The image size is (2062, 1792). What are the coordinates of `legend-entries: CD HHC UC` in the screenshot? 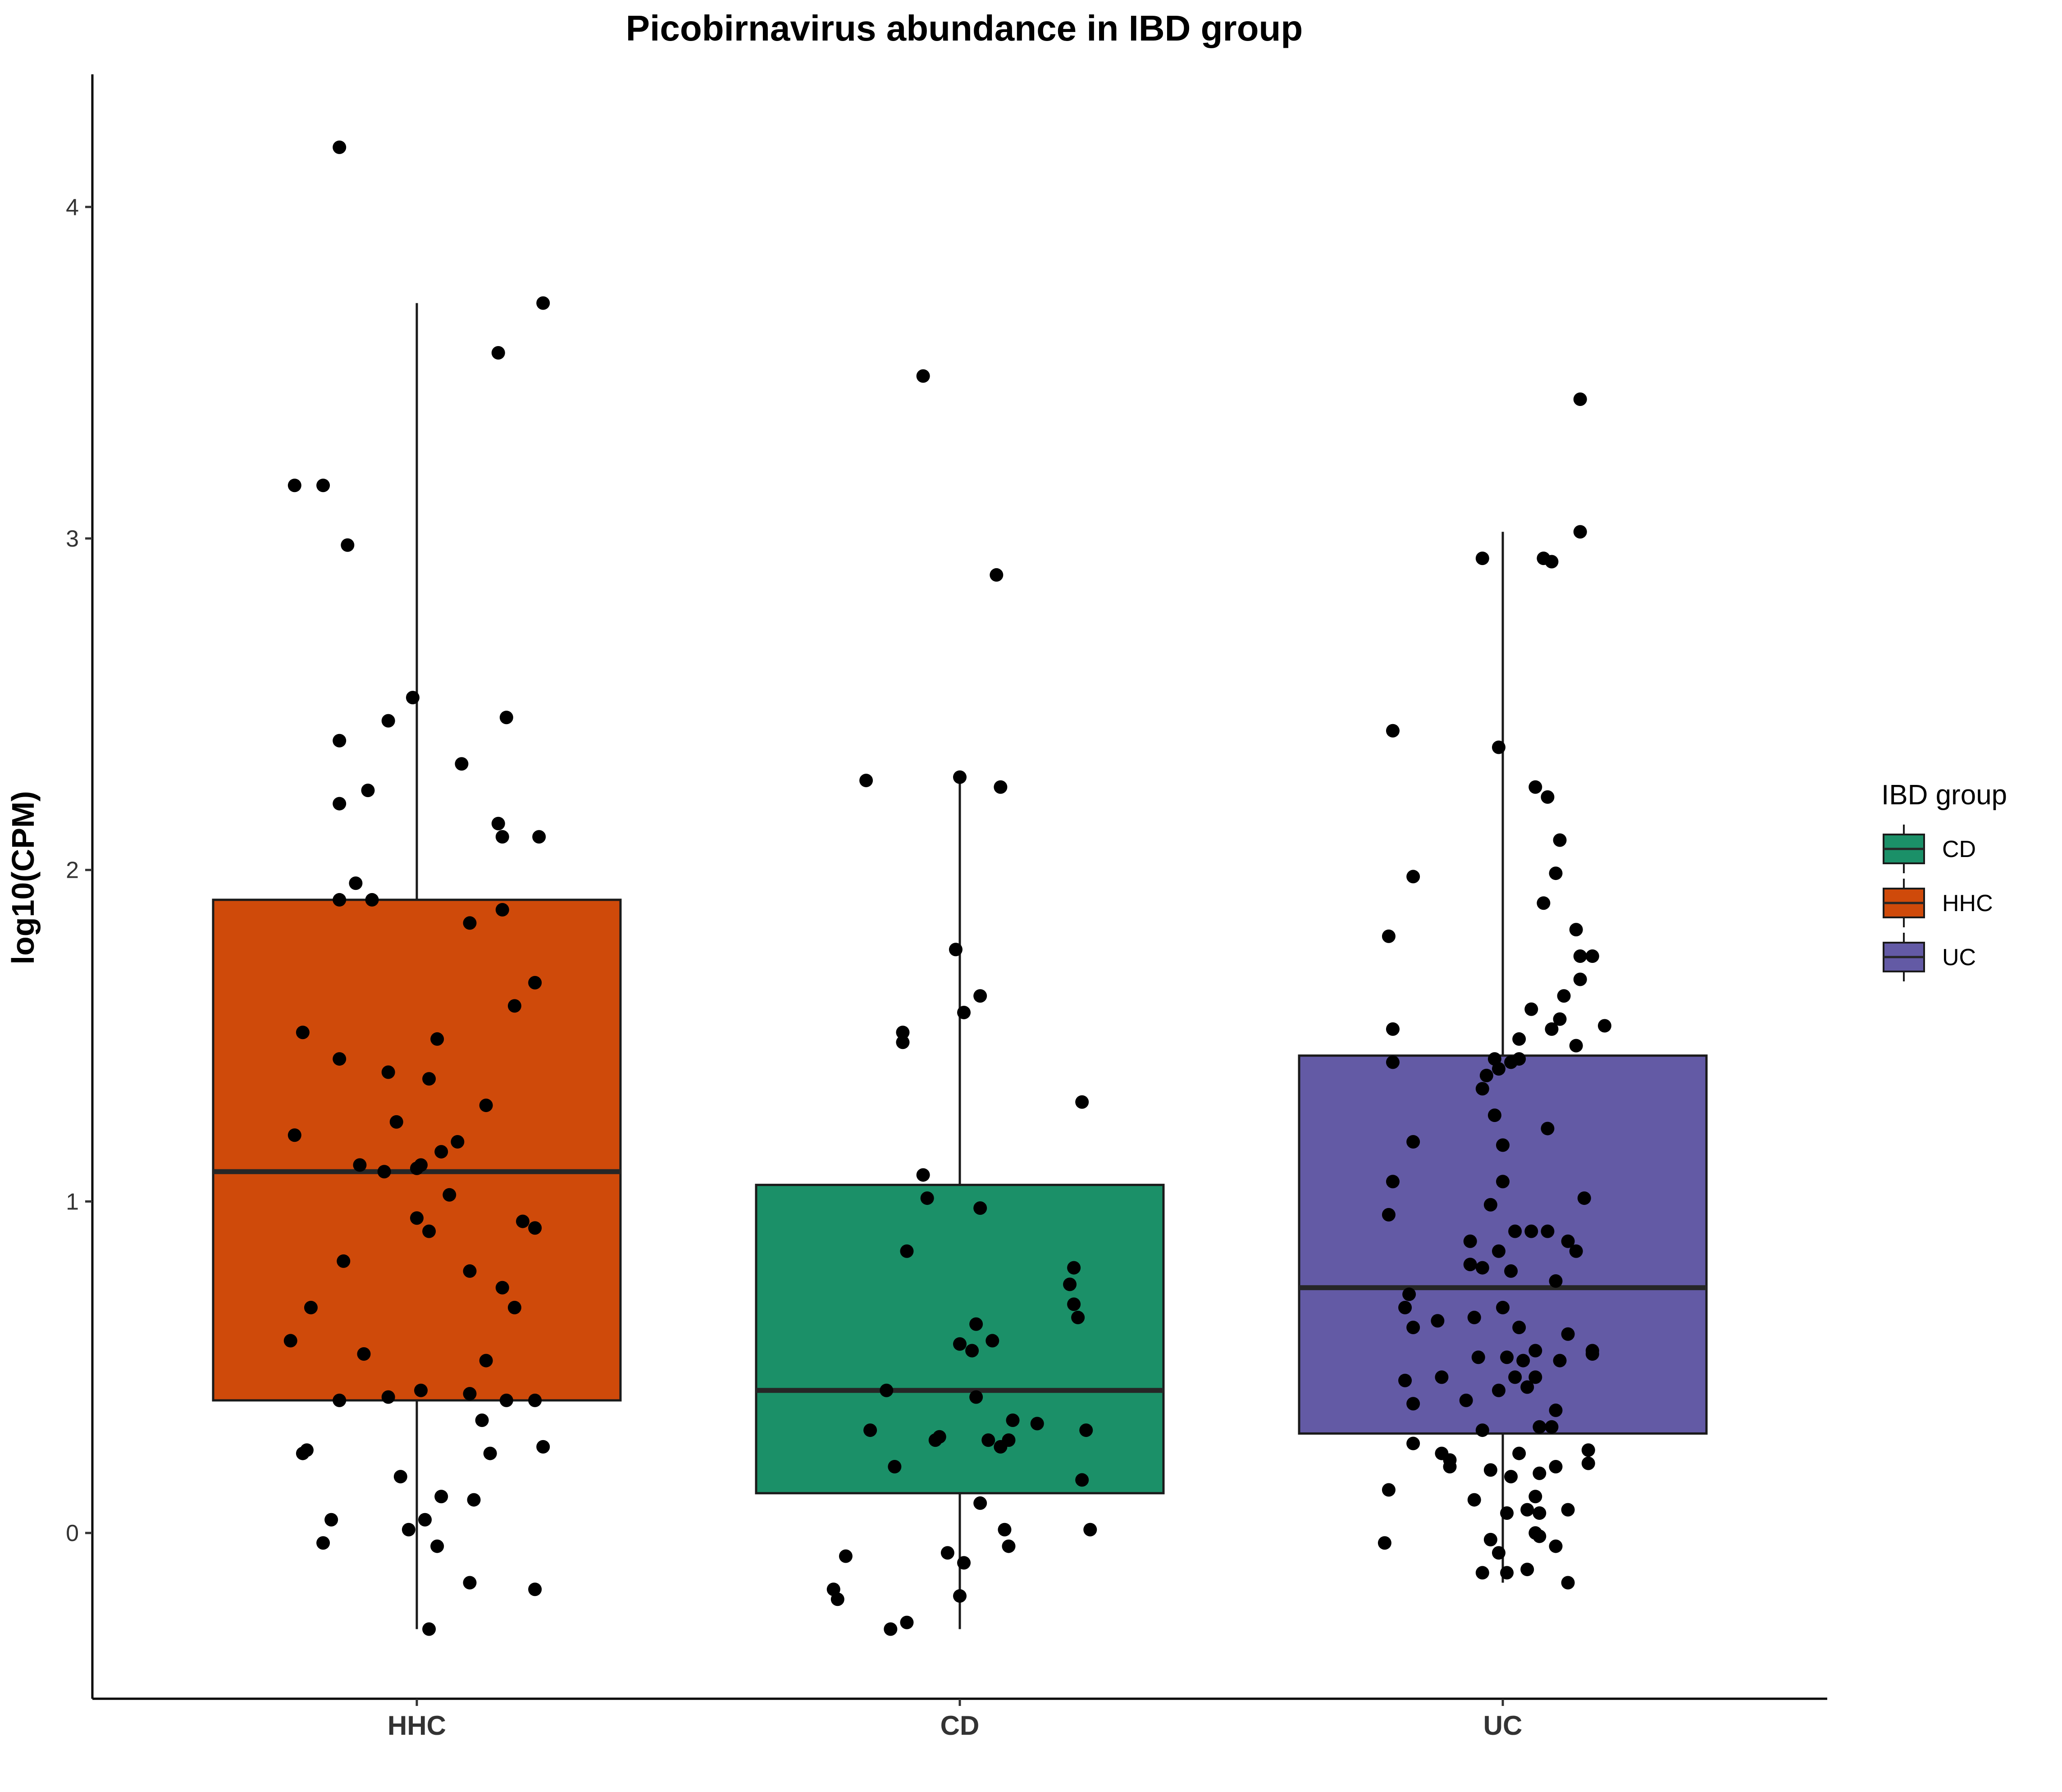 It's located at (1938, 903).